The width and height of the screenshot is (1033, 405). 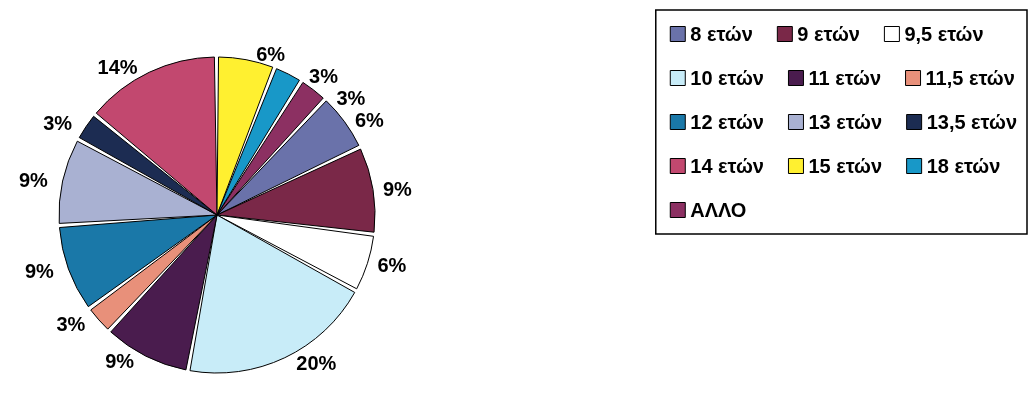 What do you see at coordinates (316, 363) in the screenshot?
I see `data-label: 20%` at bounding box center [316, 363].